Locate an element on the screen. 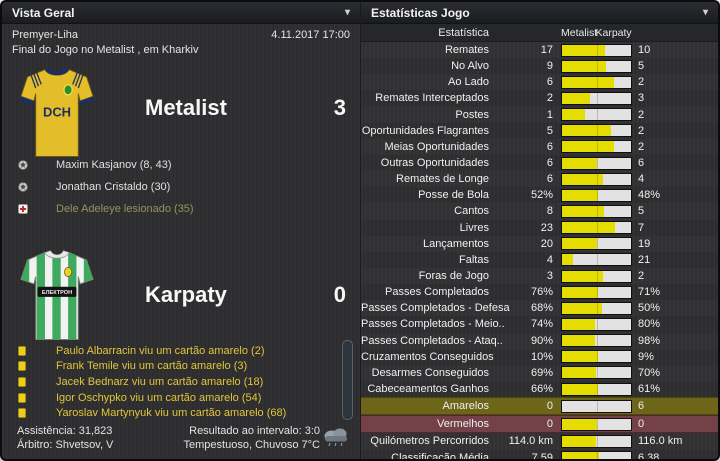 The image size is (720, 461). stat-label: Ao Lado is located at coordinates (468, 82).